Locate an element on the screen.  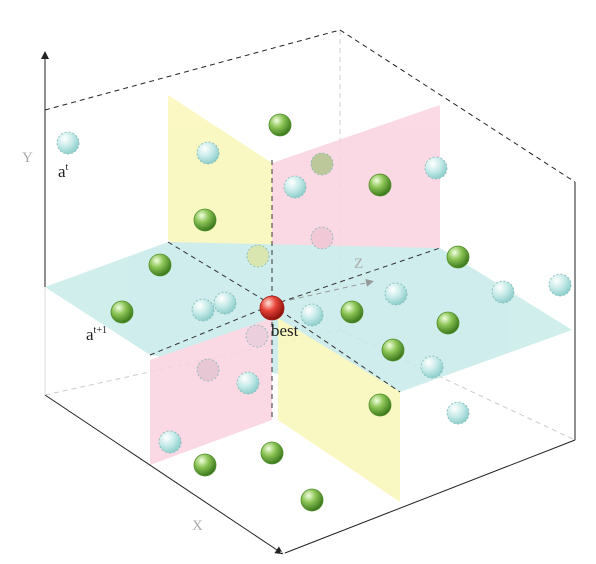
a-t1-label: at+1 is located at coordinates (96, 334).